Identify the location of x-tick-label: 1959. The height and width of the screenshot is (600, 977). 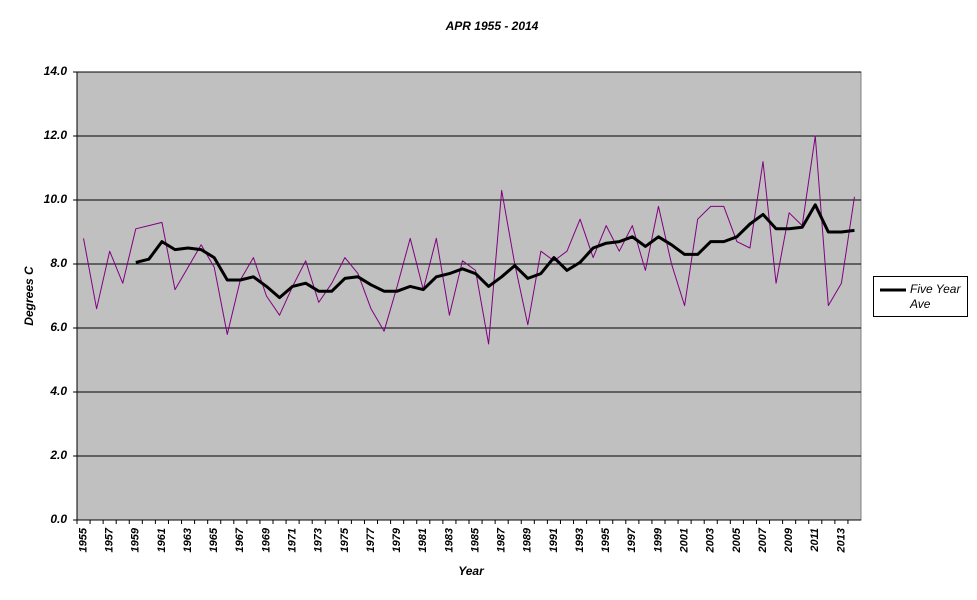
(136, 539).